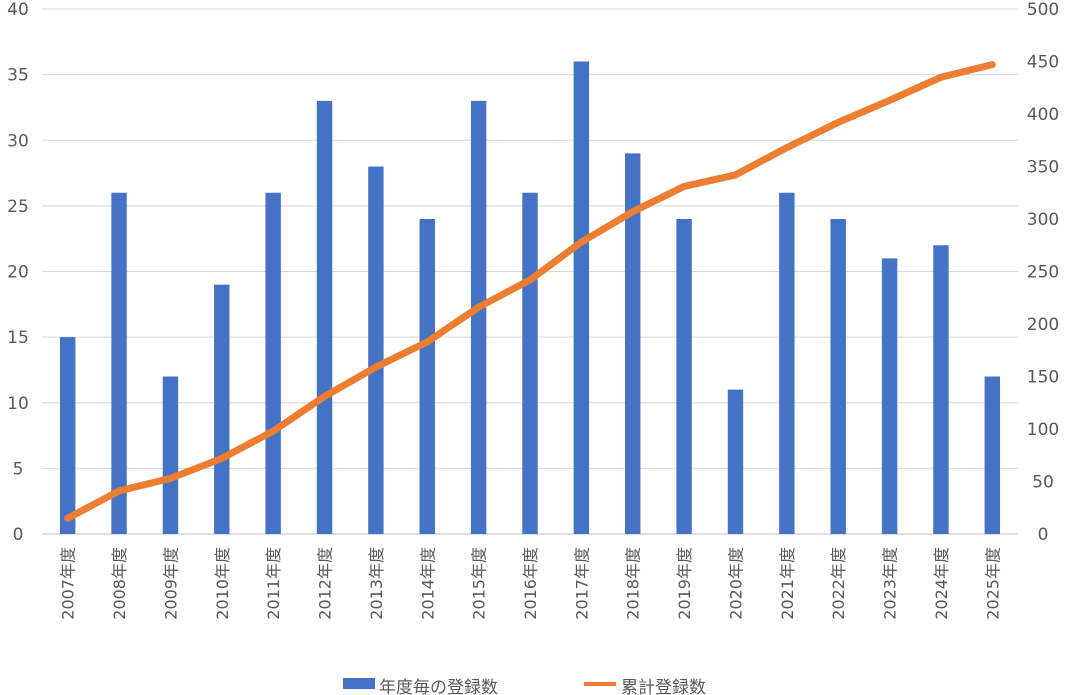 This screenshot has height=695, width=1073. I want to click on x-tick-label: 2011年度, so click(273, 583).